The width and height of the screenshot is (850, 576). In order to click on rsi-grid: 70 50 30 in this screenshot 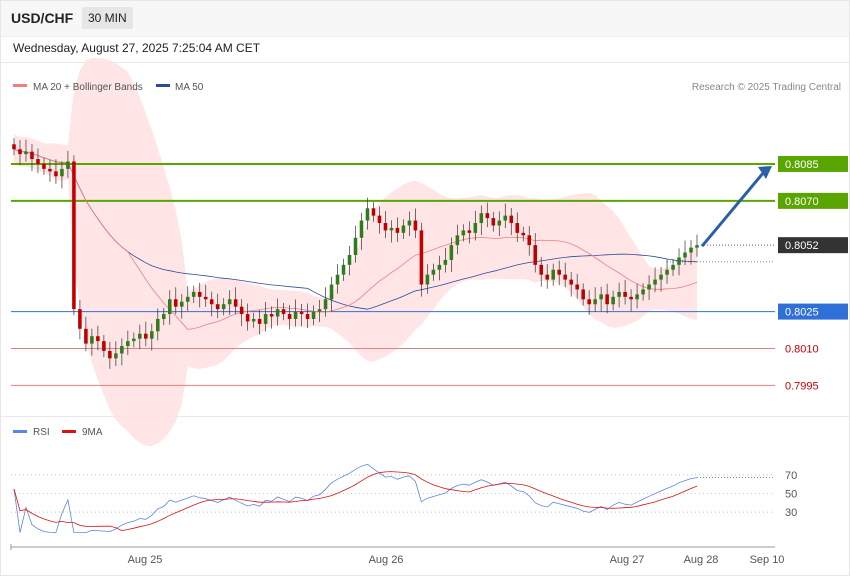, I will do `click(404, 494)`.